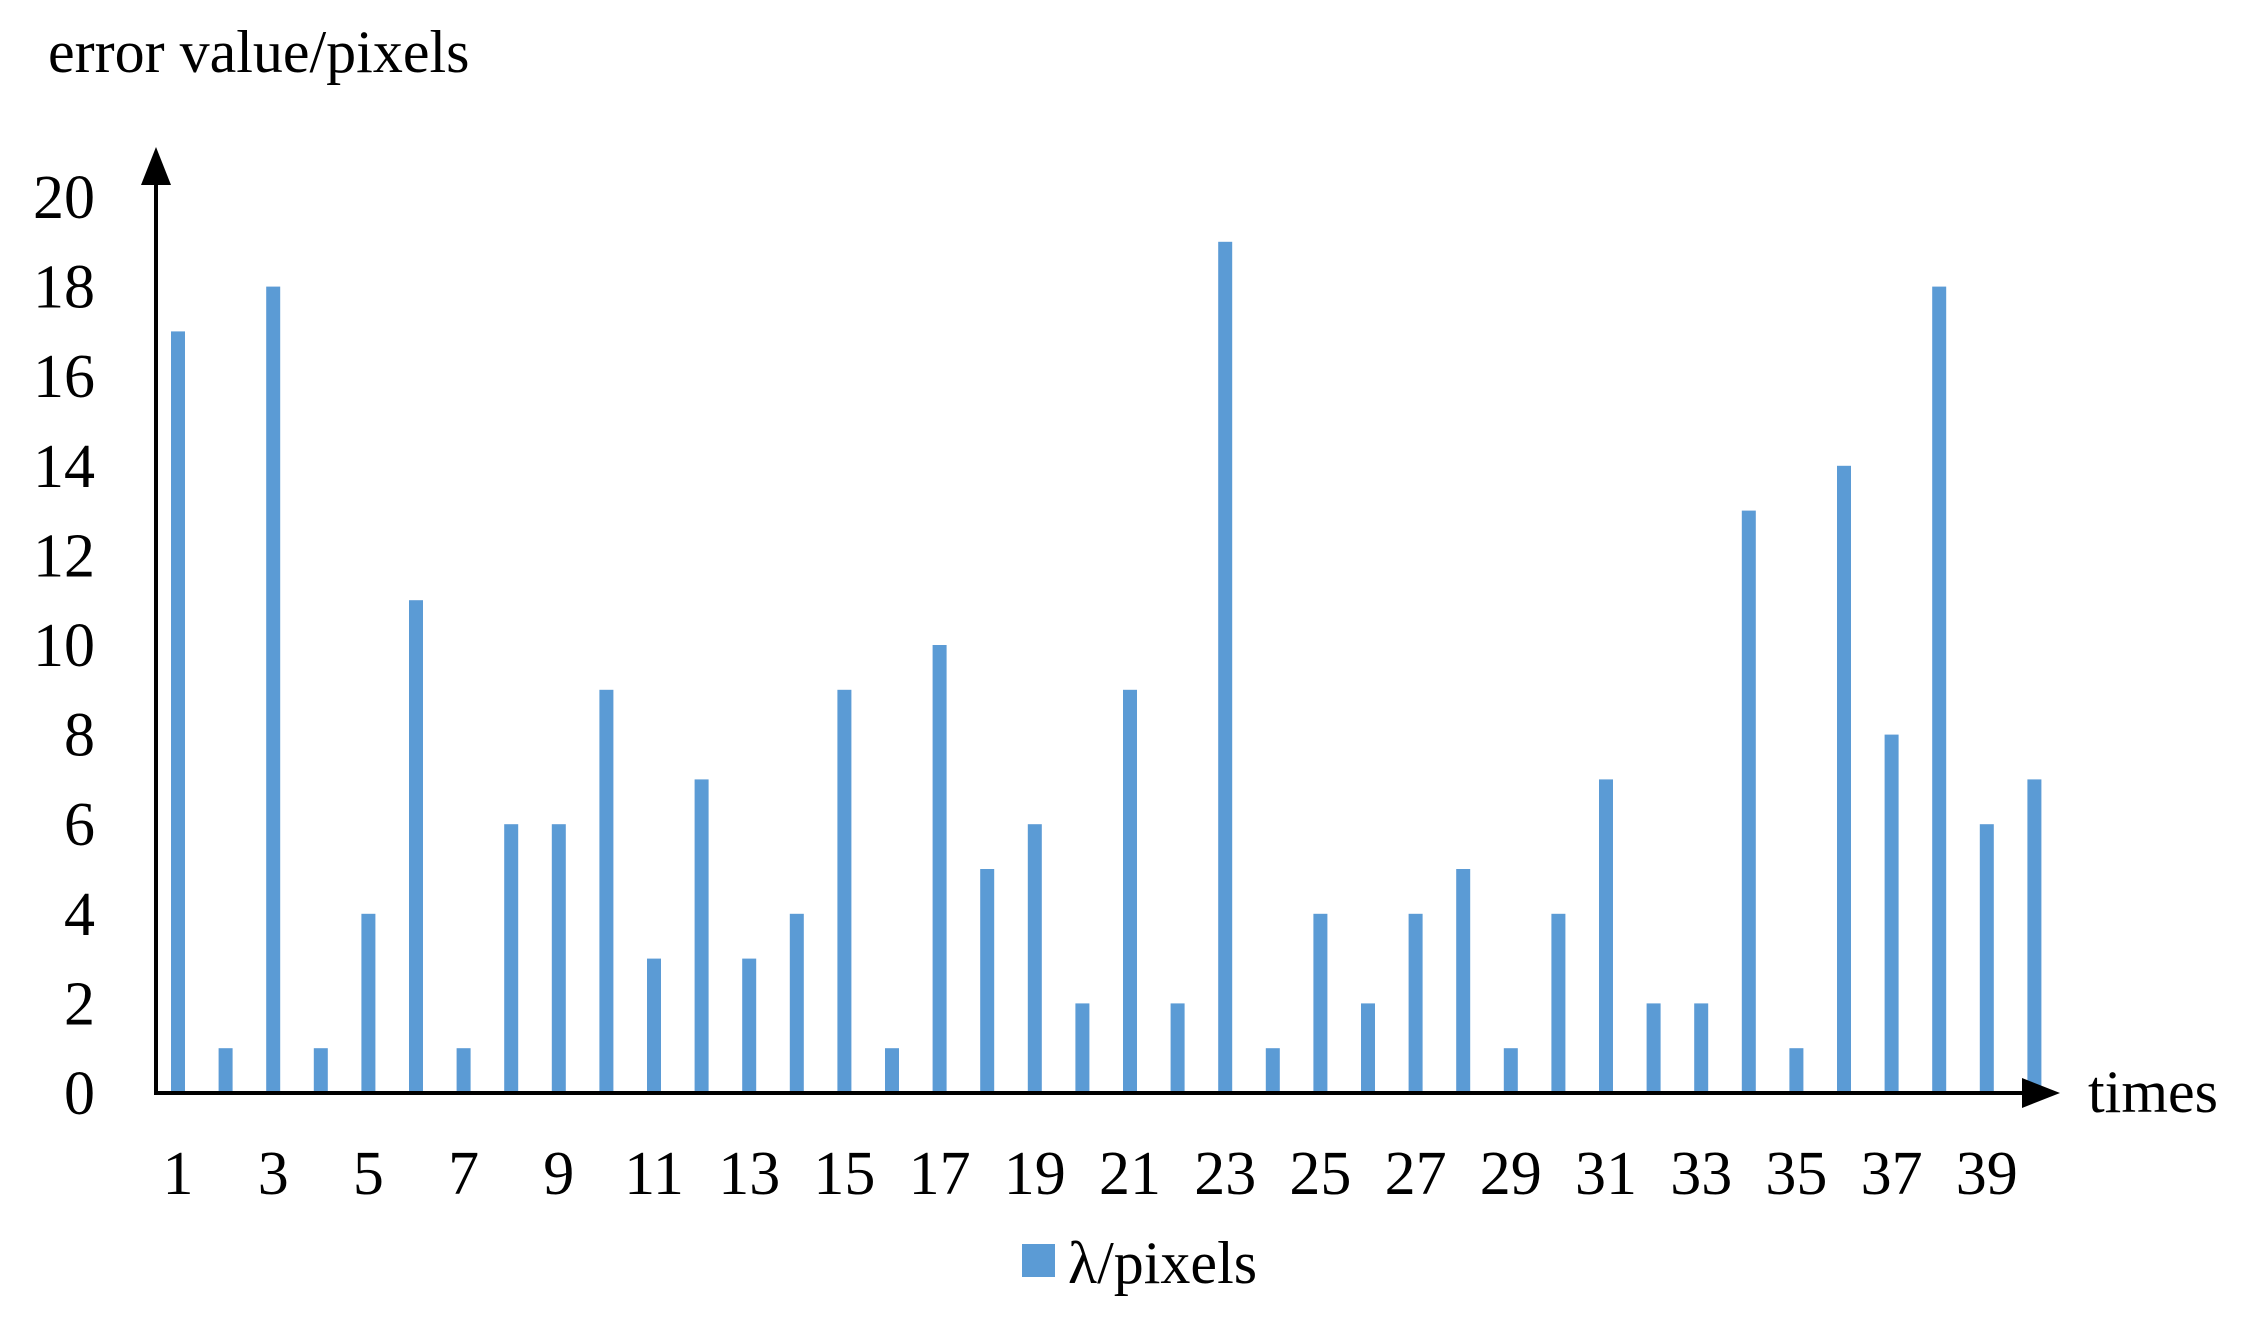 The width and height of the screenshot is (2251, 1331). Describe the element at coordinates (749, 1174) in the screenshot. I see `x-tick-label: 13` at that location.